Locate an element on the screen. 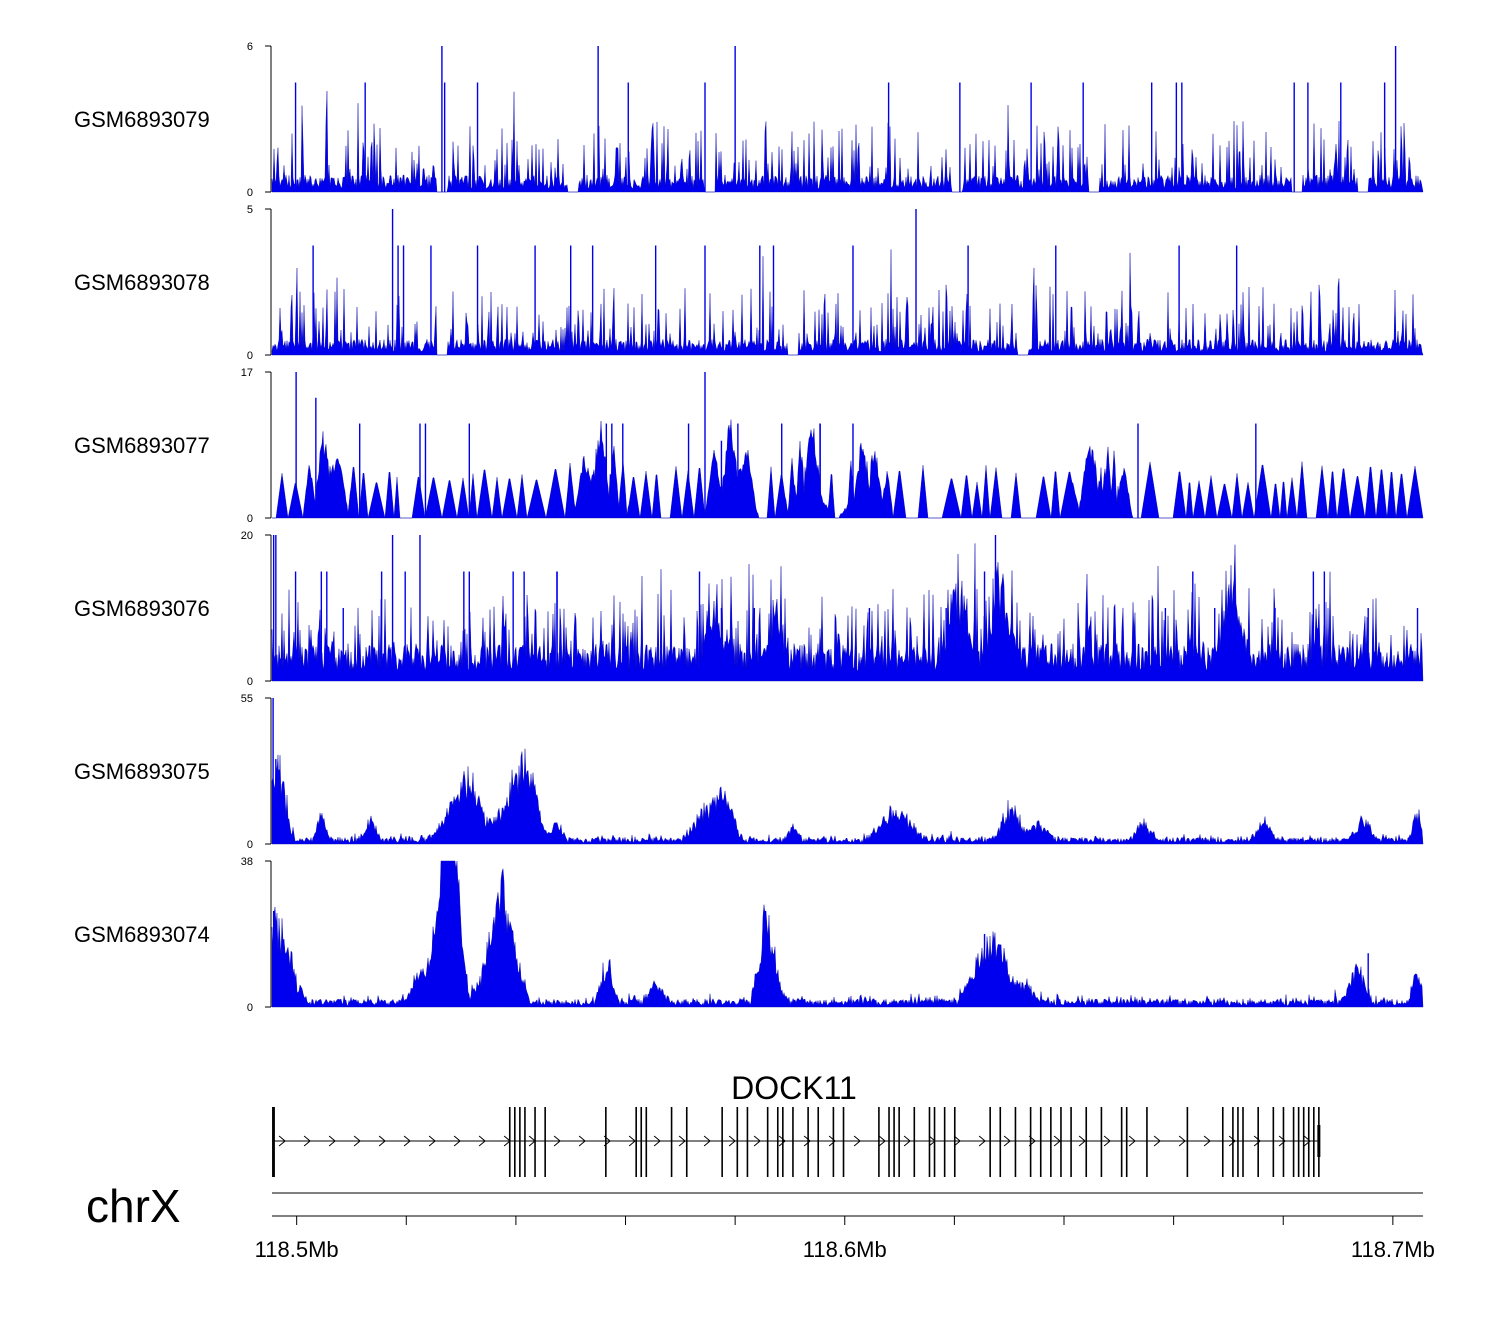  track-label: GSM6893074 is located at coordinates (142, 934).